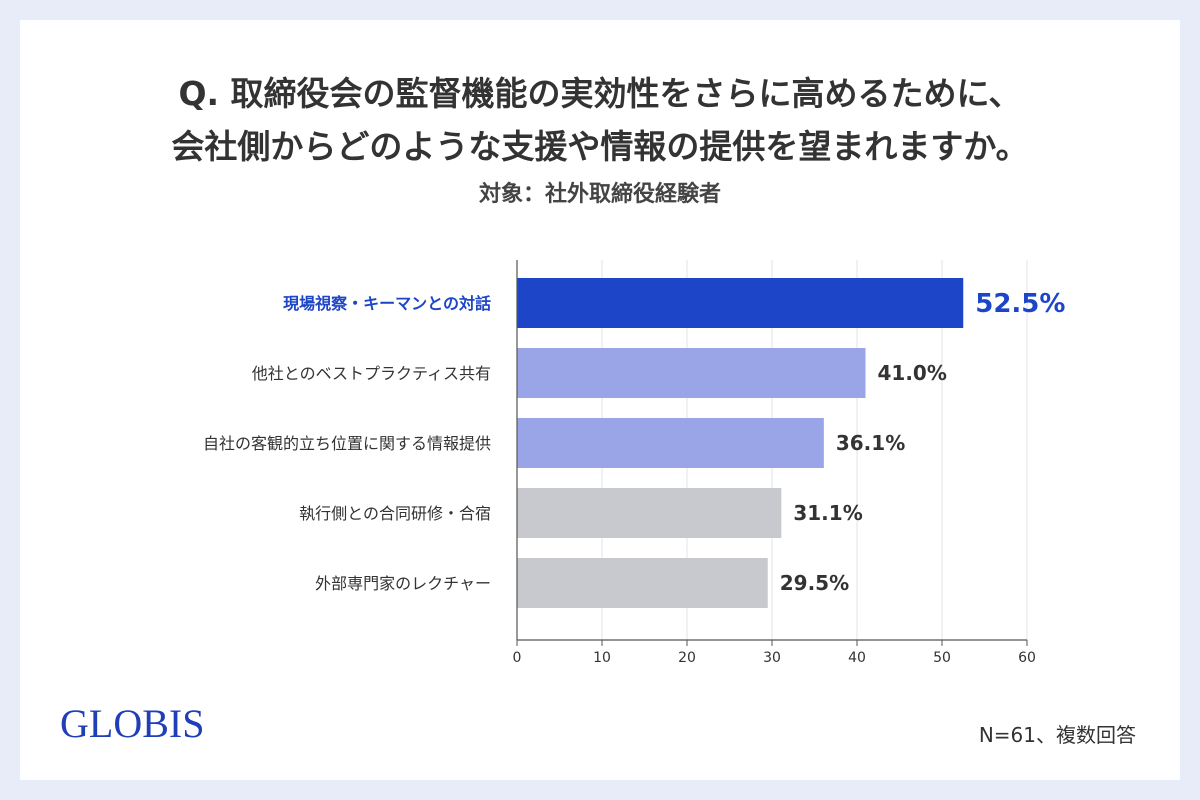 This screenshot has height=800, width=1200. Describe the element at coordinates (371, 373) in the screenshot. I see `category-label: 他社とのベストプラクティス共有` at that location.